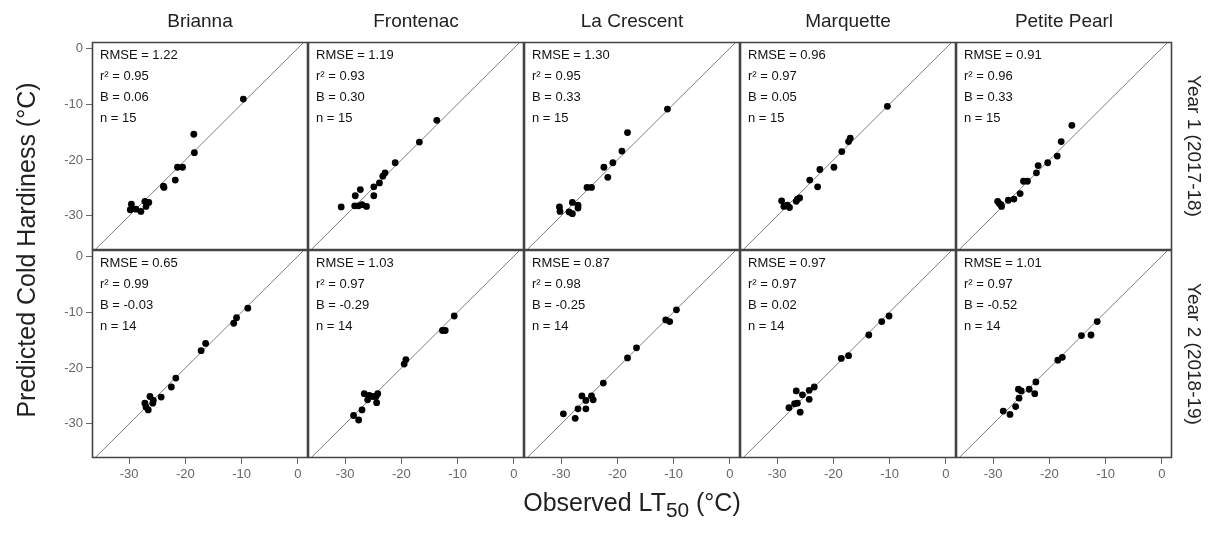 Image resolution: width=1214 pixels, height=539 pixels. Describe the element at coordinates (632, 505) in the screenshot. I see `x-axis-title: Observed LT$_{50}$ (°C)` at that location.